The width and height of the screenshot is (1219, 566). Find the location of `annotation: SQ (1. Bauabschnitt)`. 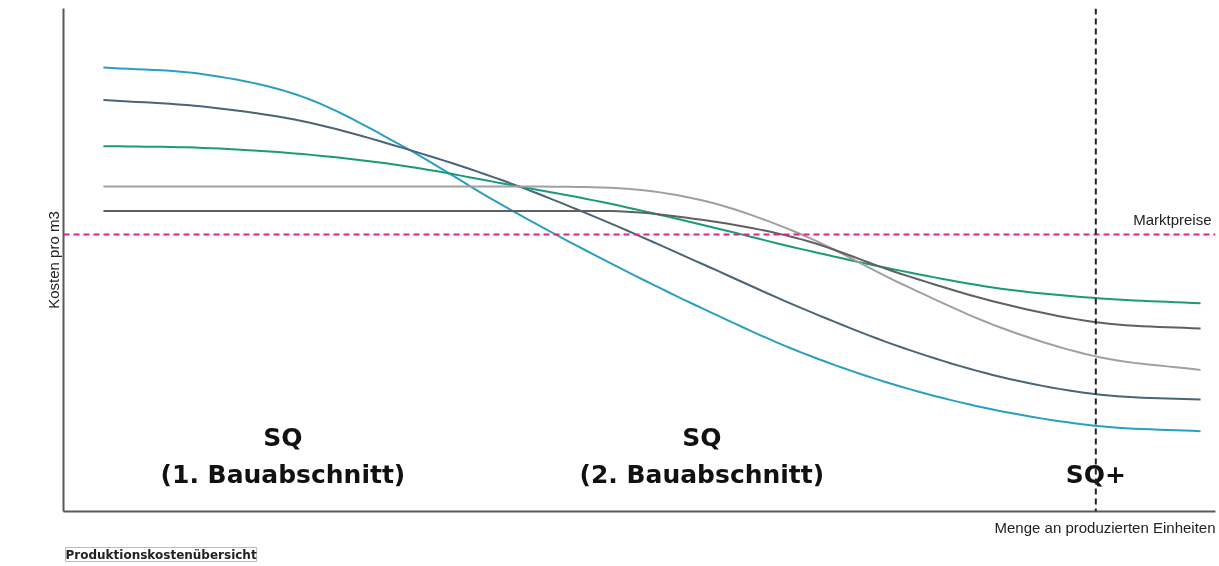

annotation: SQ (1. Bauabschnitt) is located at coordinates (283, 456).